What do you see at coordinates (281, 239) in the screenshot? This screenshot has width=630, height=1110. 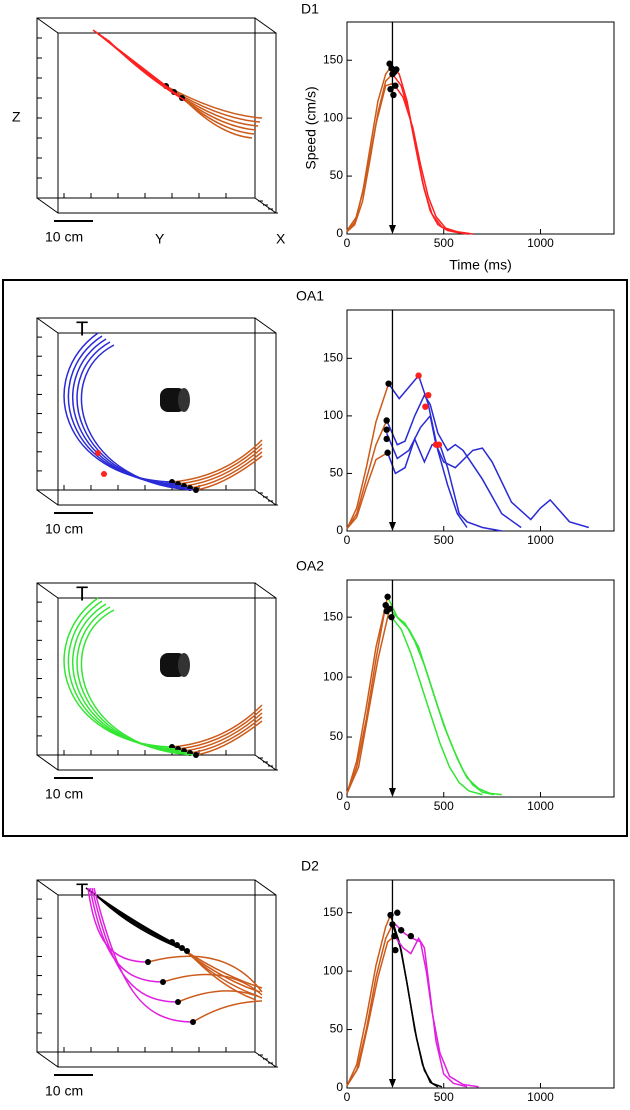 I see `axis-letter: X` at bounding box center [281, 239].